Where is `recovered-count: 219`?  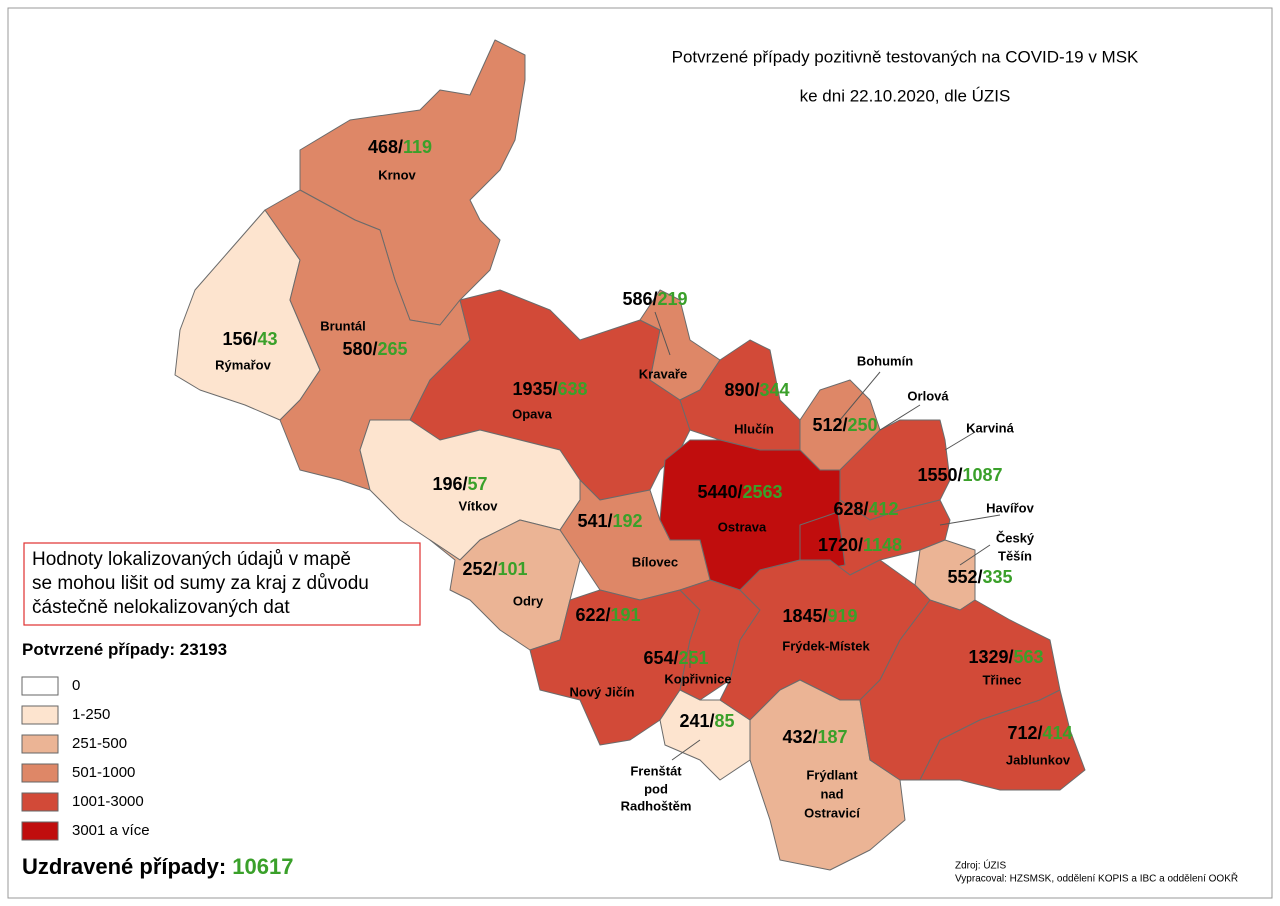 recovered-count: 219 is located at coordinates (673, 299).